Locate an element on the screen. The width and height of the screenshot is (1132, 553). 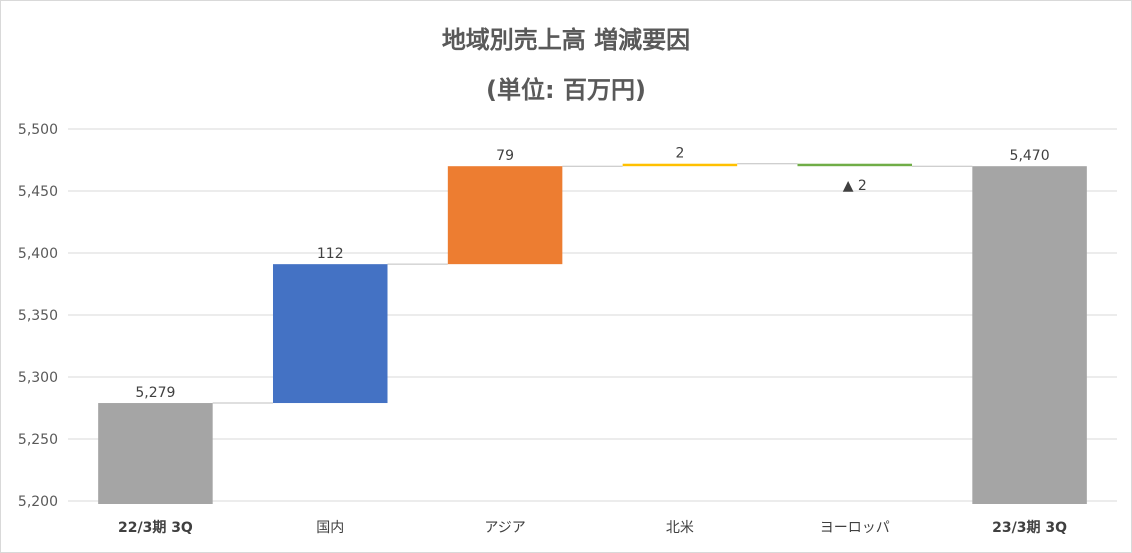
y-tick-label: 5,300 is located at coordinates (38, 378).